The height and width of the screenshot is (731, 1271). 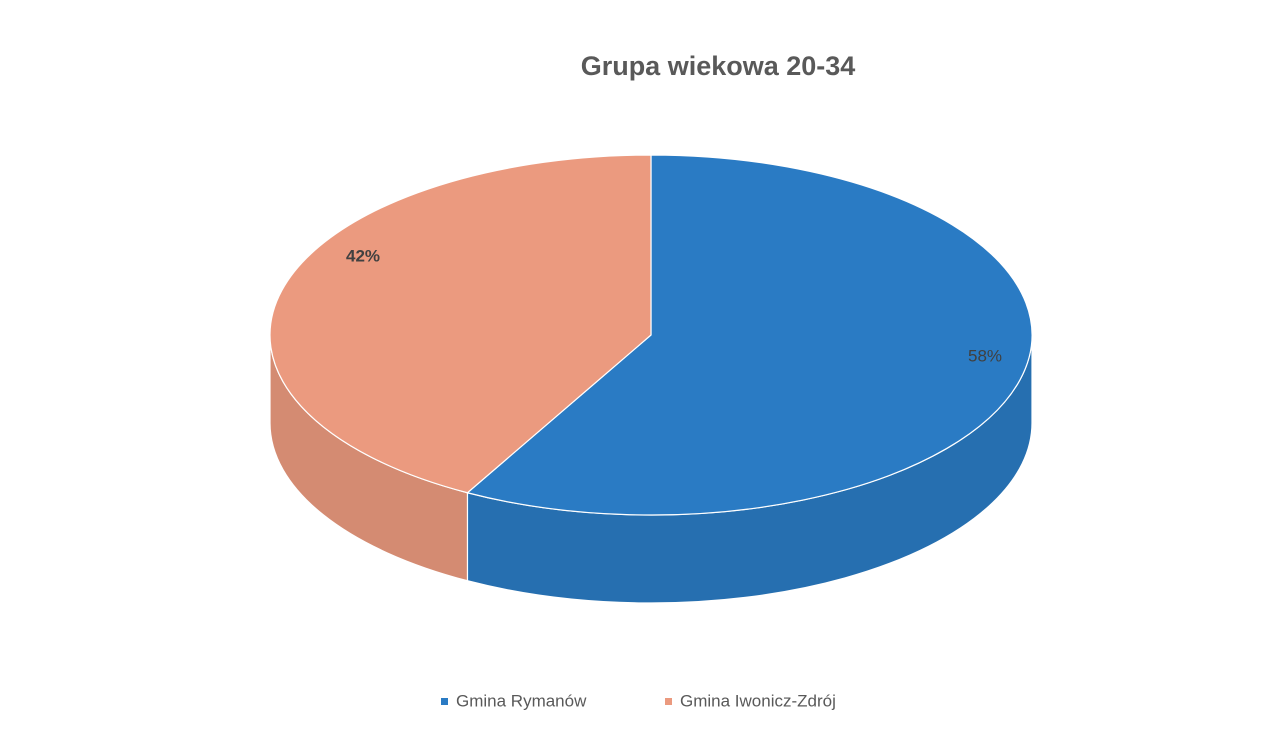 What do you see at coordinates (521, 700) in the screenshot?
I see `legend-label: Gmina Rymanów` at bounding box center [521, 700].